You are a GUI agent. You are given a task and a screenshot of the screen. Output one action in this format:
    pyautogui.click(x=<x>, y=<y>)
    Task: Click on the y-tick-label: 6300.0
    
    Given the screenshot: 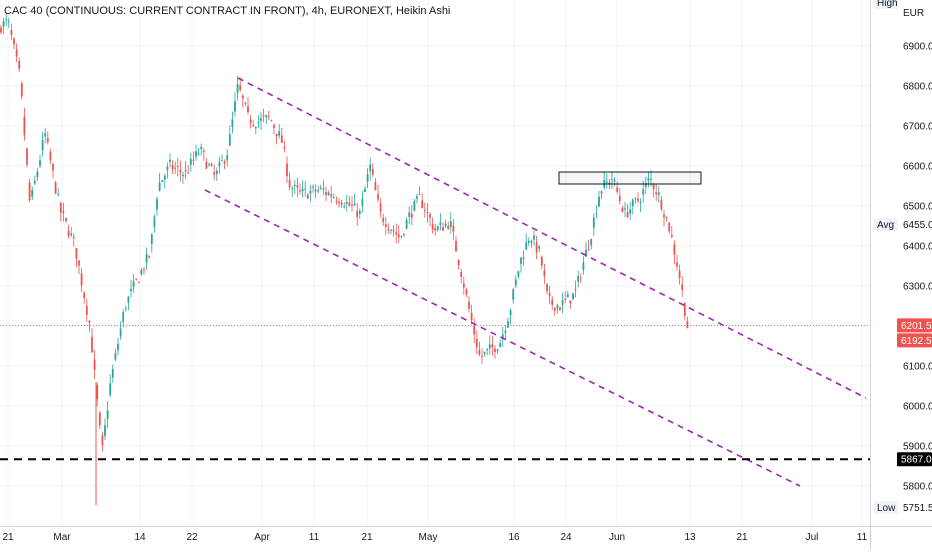 What is the action you would take?
    pyautogui.click(x=917, y=287)
    